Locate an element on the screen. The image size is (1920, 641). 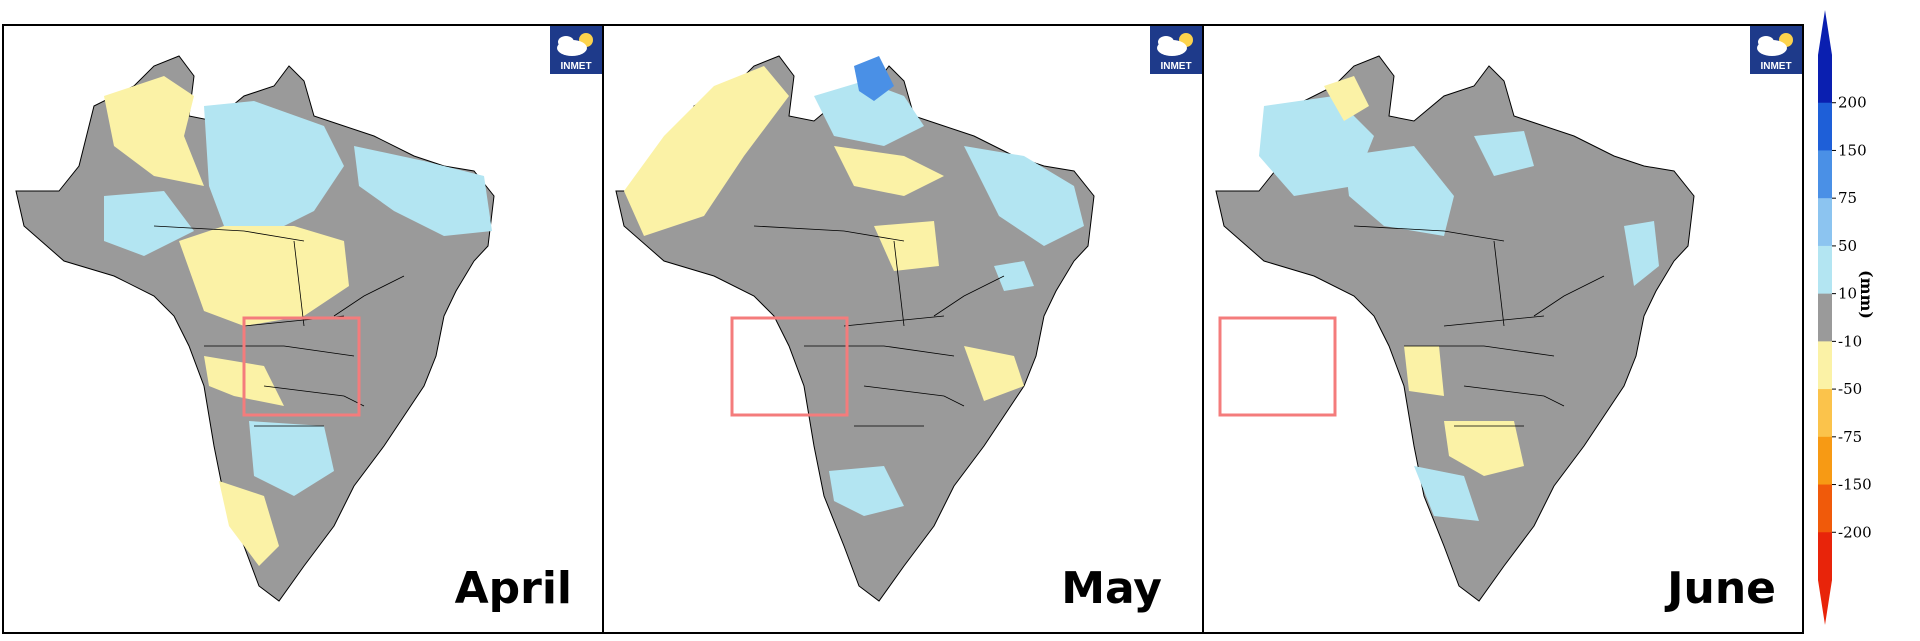
dry-anomaly-southeast is located at coordinates (994, 373).